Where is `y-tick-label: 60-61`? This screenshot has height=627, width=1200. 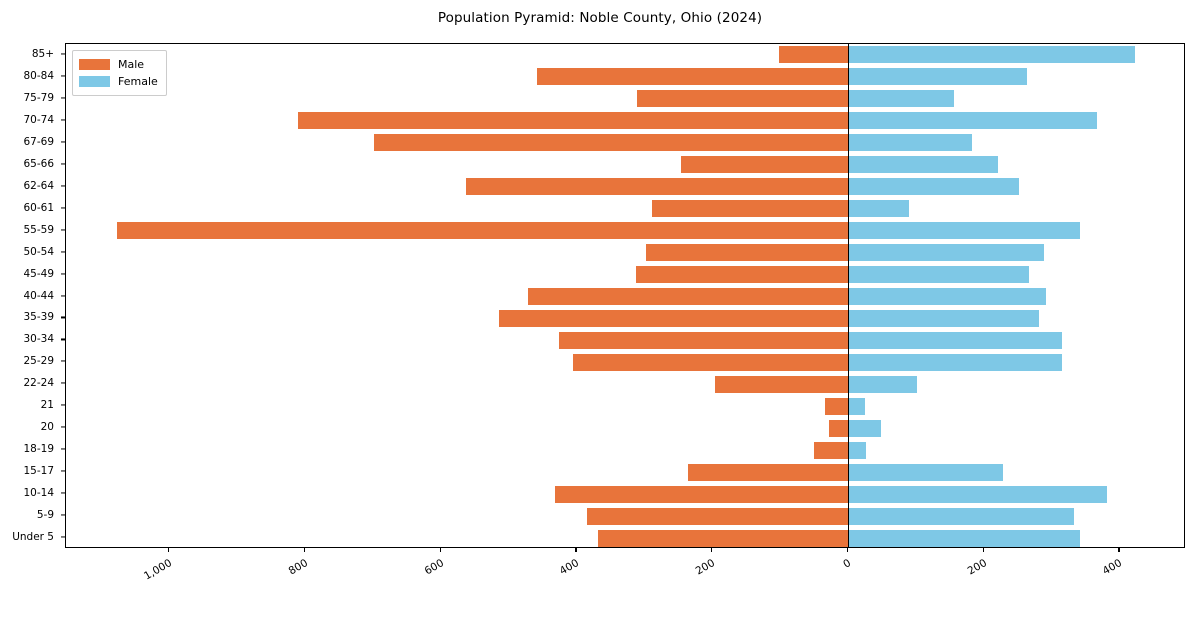
y-tick-label: 60-61 is located at coordinates (38, 207).